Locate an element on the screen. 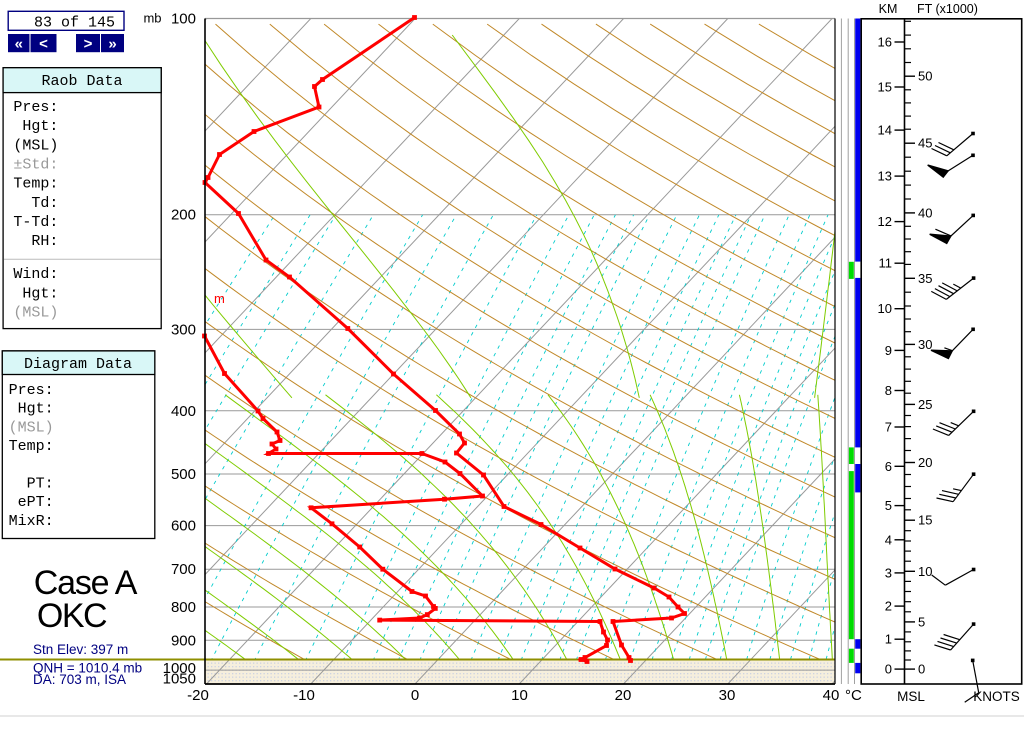 The height and width of the screenshot is (730, 1024). svg-text: 100 is located at coordinates (183, 19).